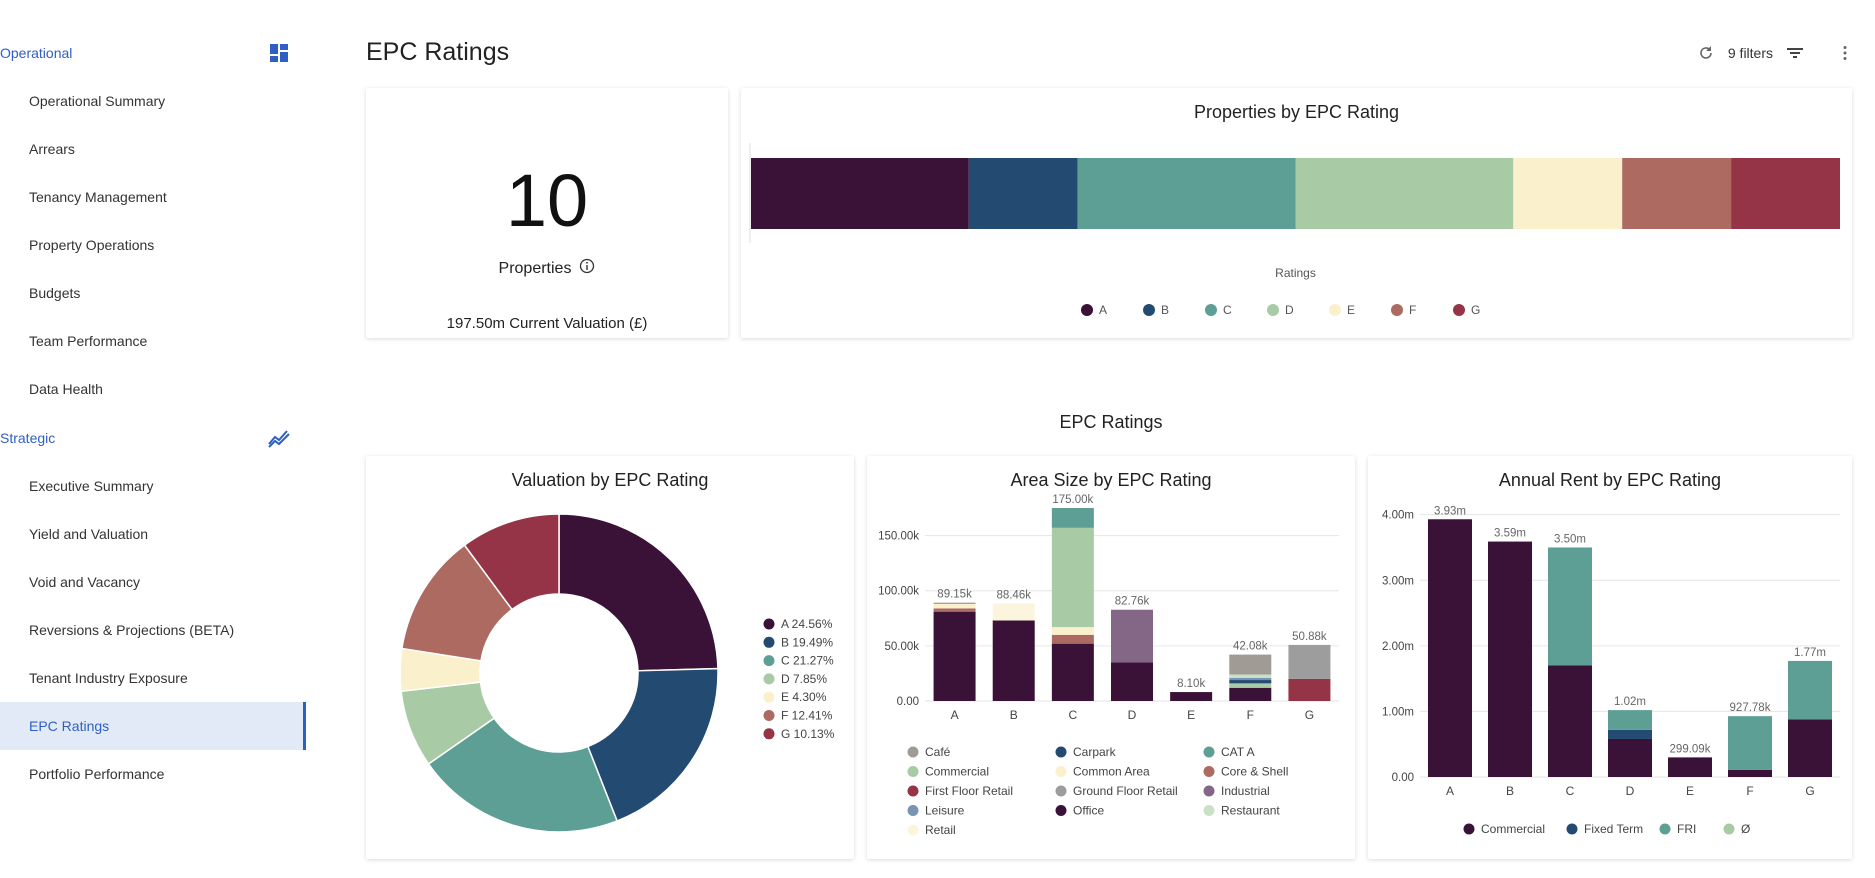 Image resolution: width=1875 pixels, height=878 pixels. What do you see at coordinates (1690, 767) in the screenshot?
I see `bar-segment-commercial-e` at bounding box center [1690, 767].